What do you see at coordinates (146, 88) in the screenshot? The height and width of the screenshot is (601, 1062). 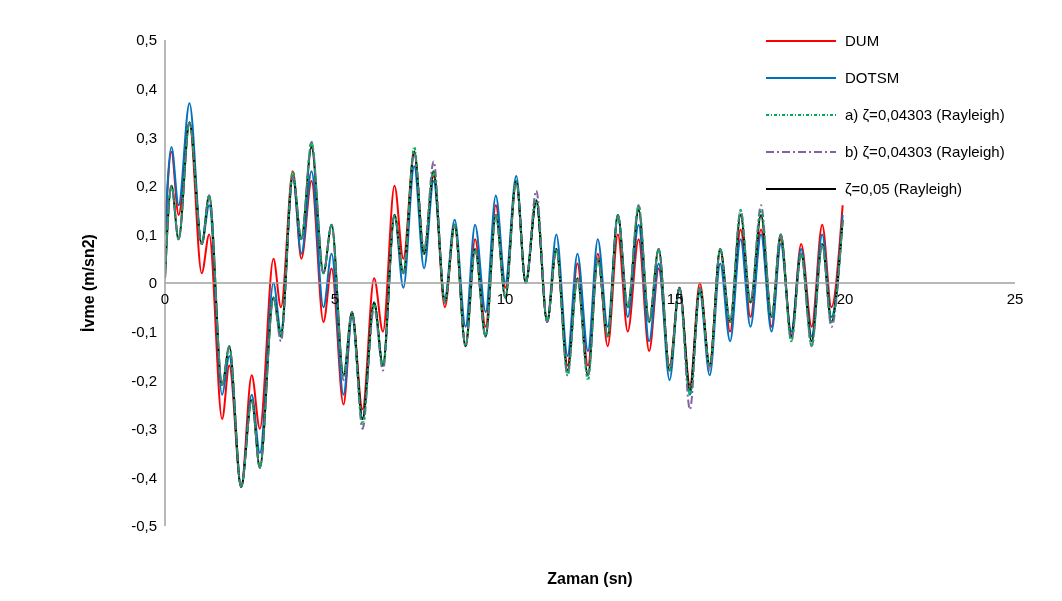 I see `y-tick-label: 0,4` at bounding box center [146, 88].